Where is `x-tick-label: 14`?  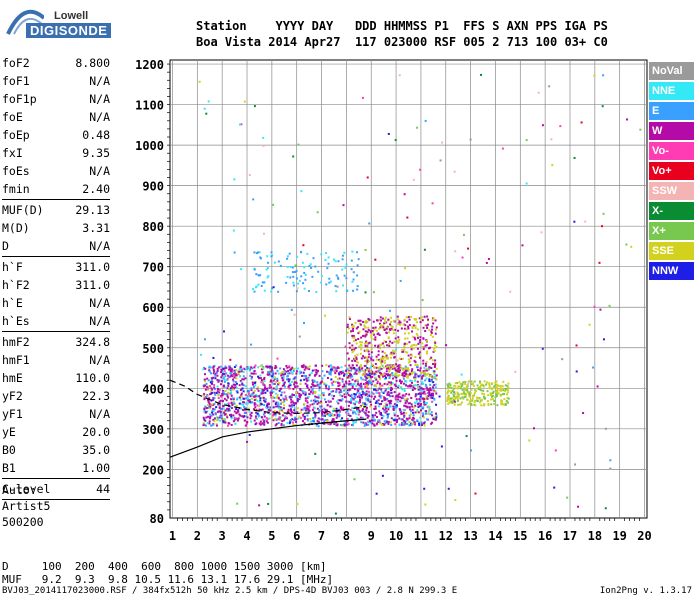
x-tick-label: 14 is located at coordinates (495, 536).